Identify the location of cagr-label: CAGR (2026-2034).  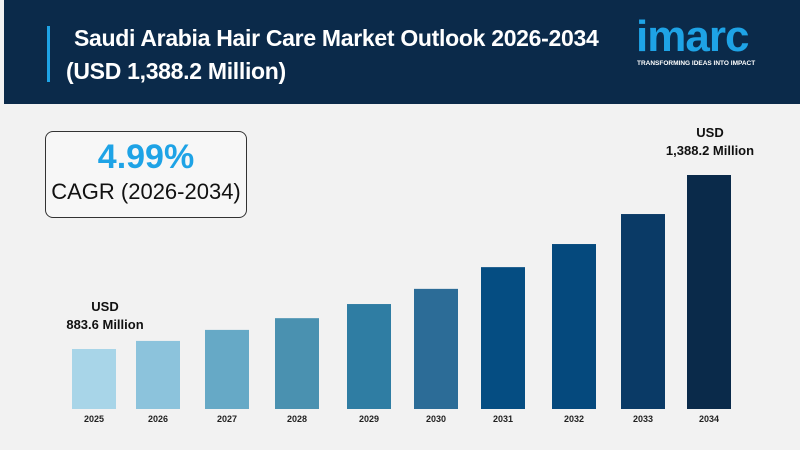
(146, 191).